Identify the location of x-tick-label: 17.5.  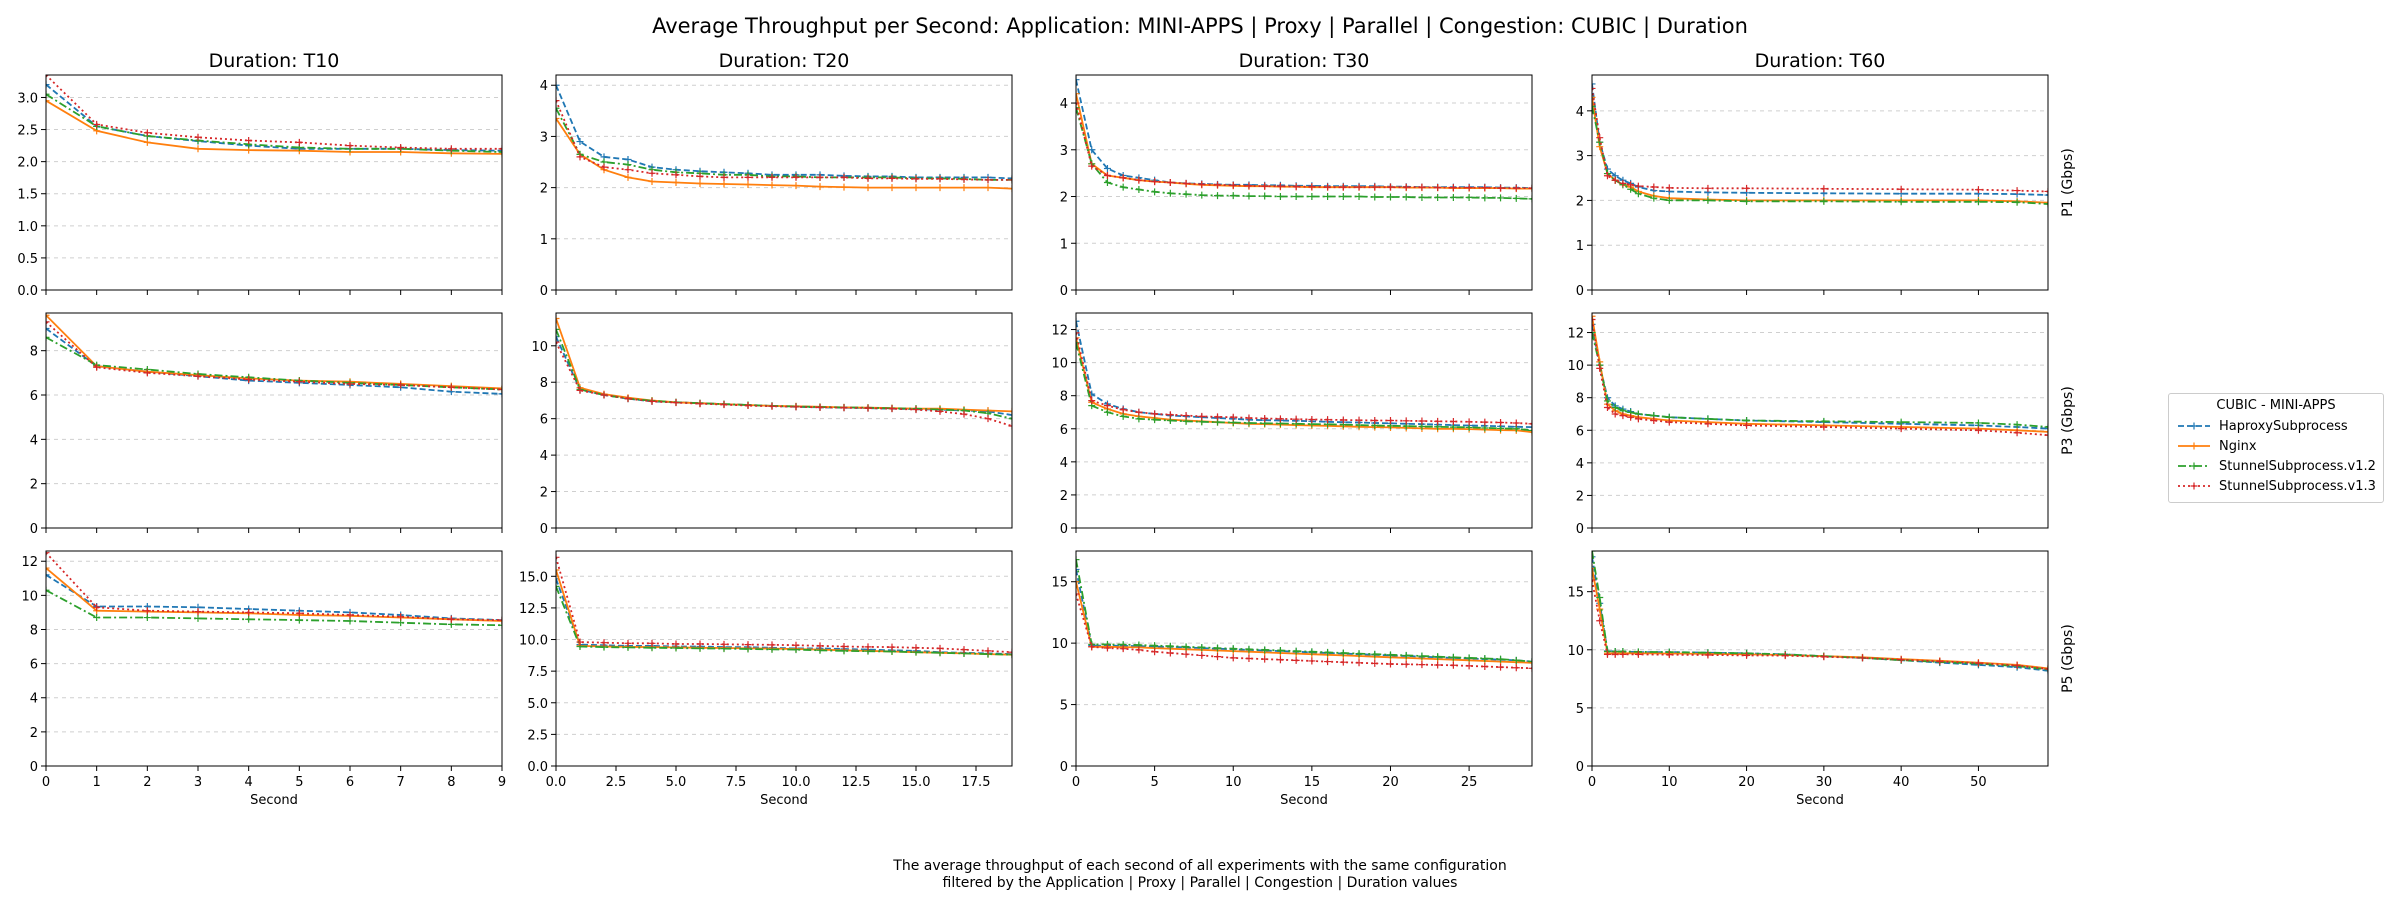
(976, 782).